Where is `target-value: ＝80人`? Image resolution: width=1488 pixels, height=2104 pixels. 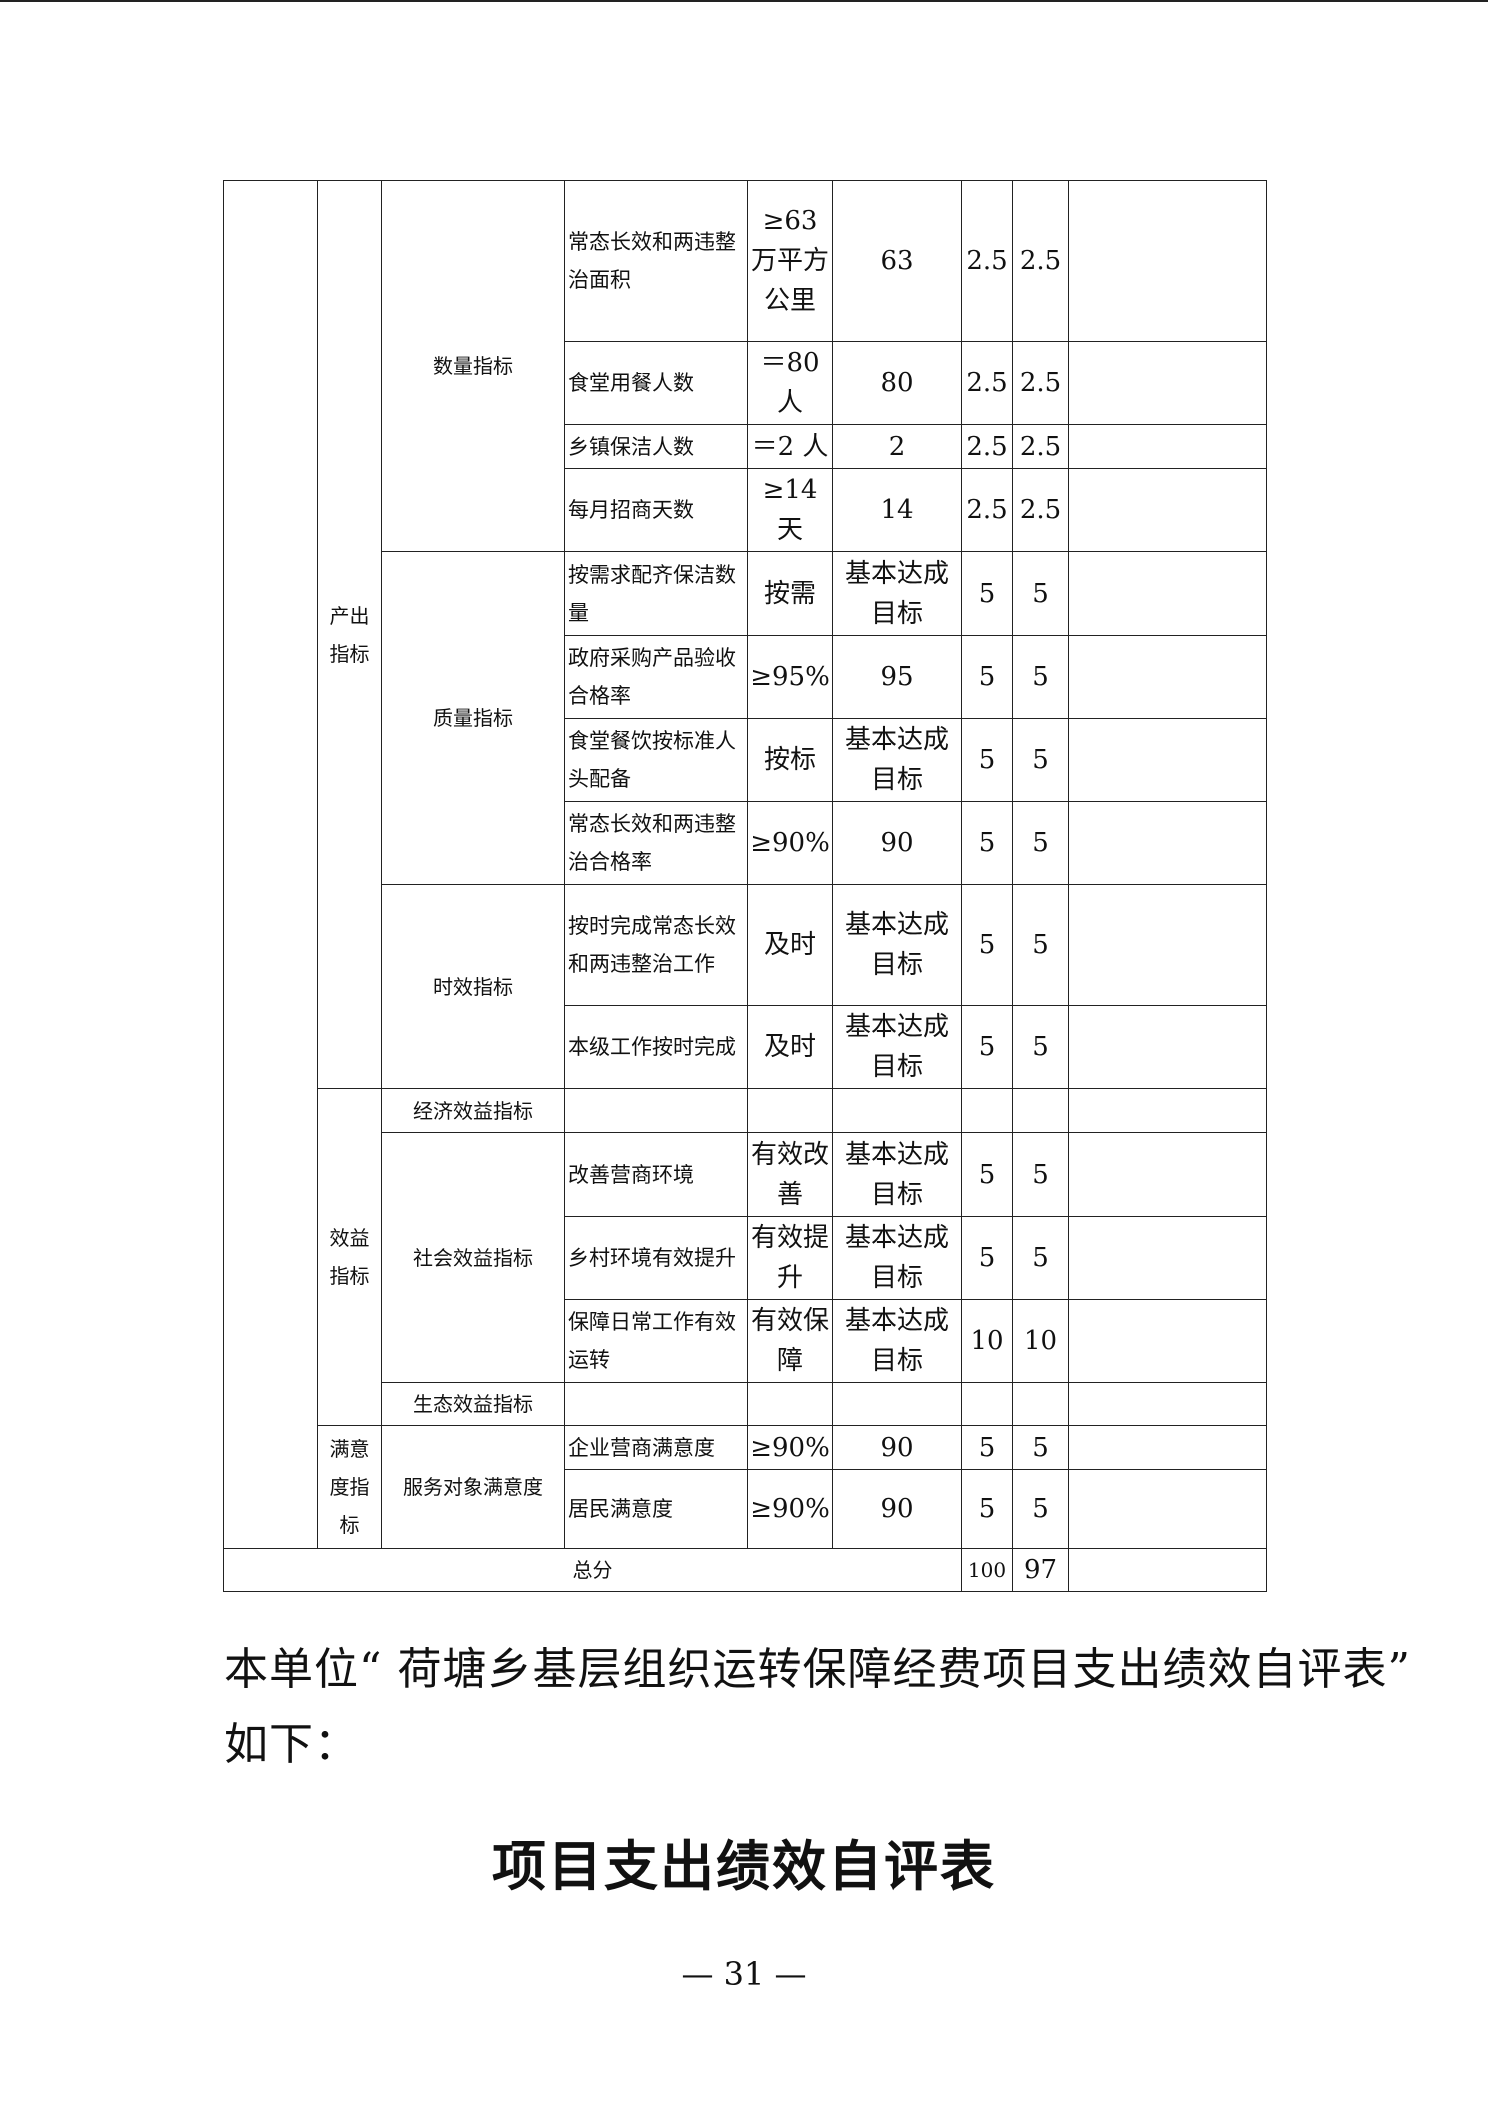
target-value: ＝80人 is located at coordinates (790, 383).